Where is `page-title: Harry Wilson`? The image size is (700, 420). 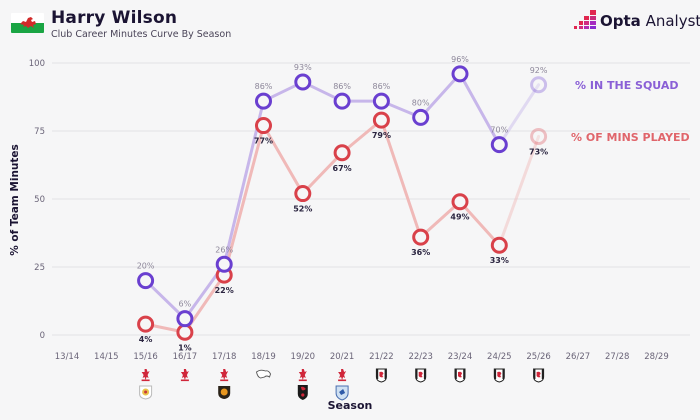 page-title: Harry Wilson is located at coordinates (114, 18).